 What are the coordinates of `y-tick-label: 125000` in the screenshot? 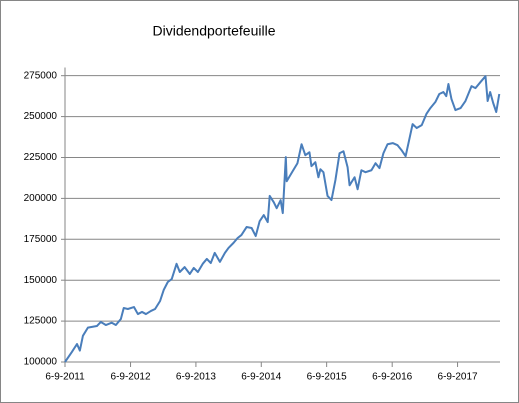 It's located at (41, 321).